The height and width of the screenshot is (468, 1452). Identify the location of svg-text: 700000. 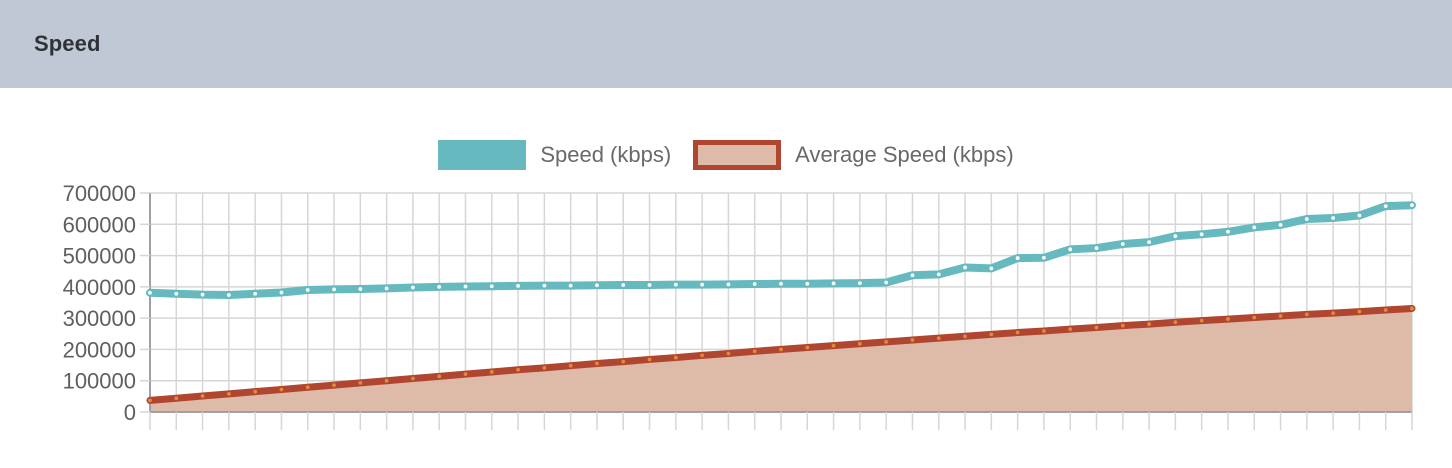
(99, 193).